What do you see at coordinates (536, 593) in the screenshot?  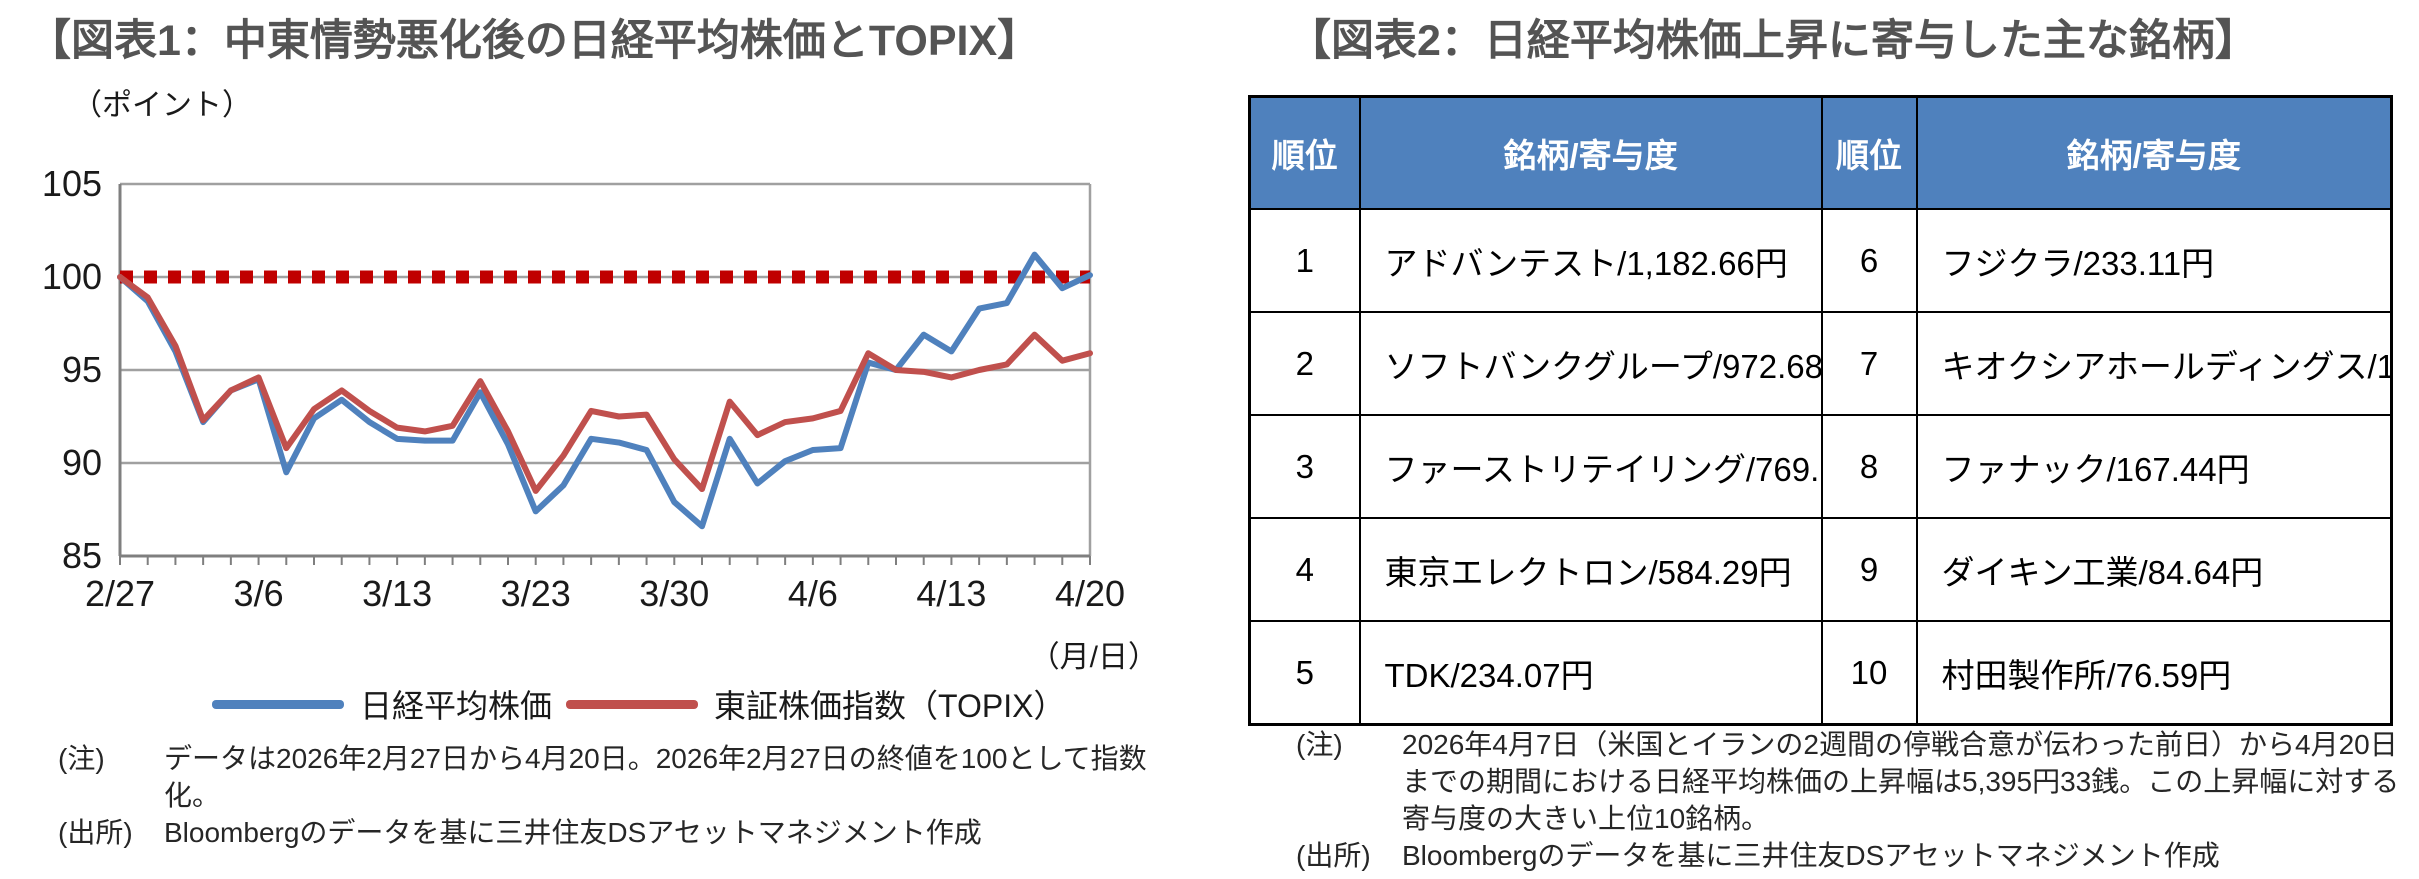 I see `x-axis-tick-label: 3/23` at bounding box center [536, 593].